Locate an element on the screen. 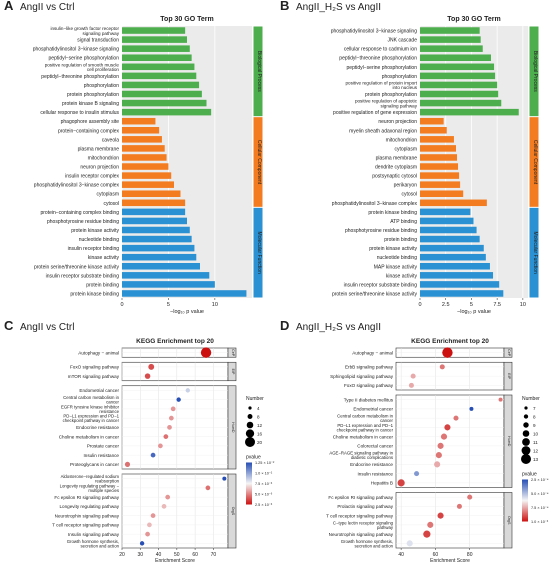  point-c-endocrine-resistance is located at coordinates (169, 427).